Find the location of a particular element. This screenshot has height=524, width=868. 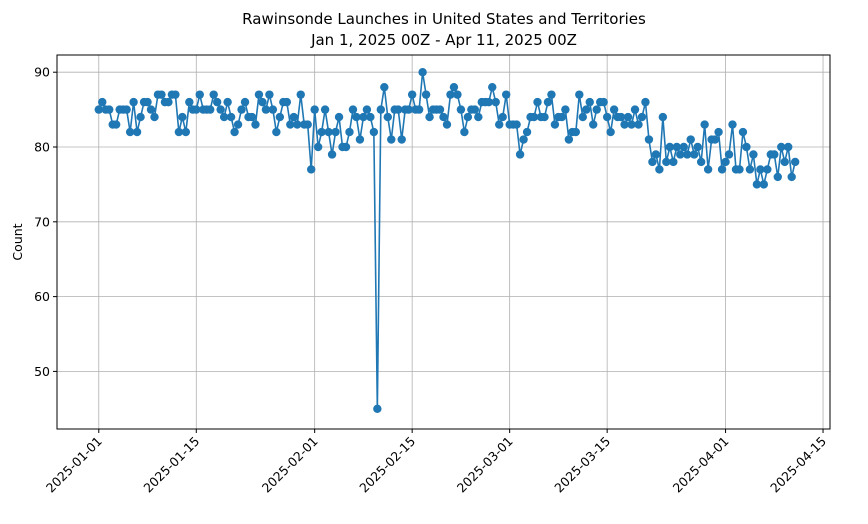

x-tick-label: 2025-01-15 is located at coordinates (171, 465).